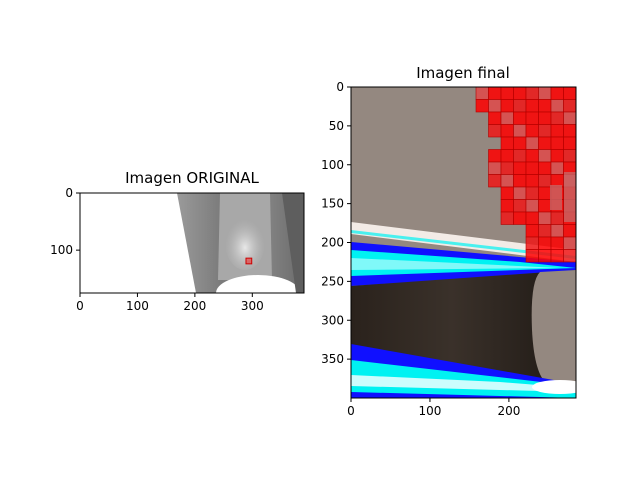 The image size is (640, 480). I want to click on original-image-frame, so click(192, 243).